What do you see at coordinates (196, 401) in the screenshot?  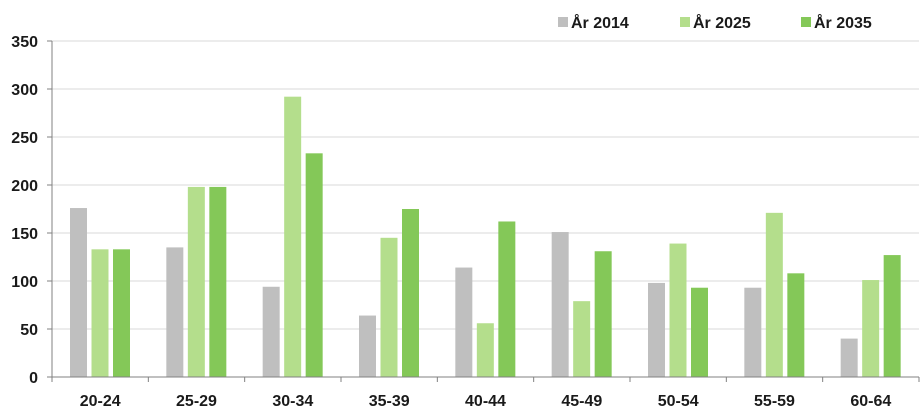 I see `x-tick-label: 25-29` at bounding box center [196, 401].